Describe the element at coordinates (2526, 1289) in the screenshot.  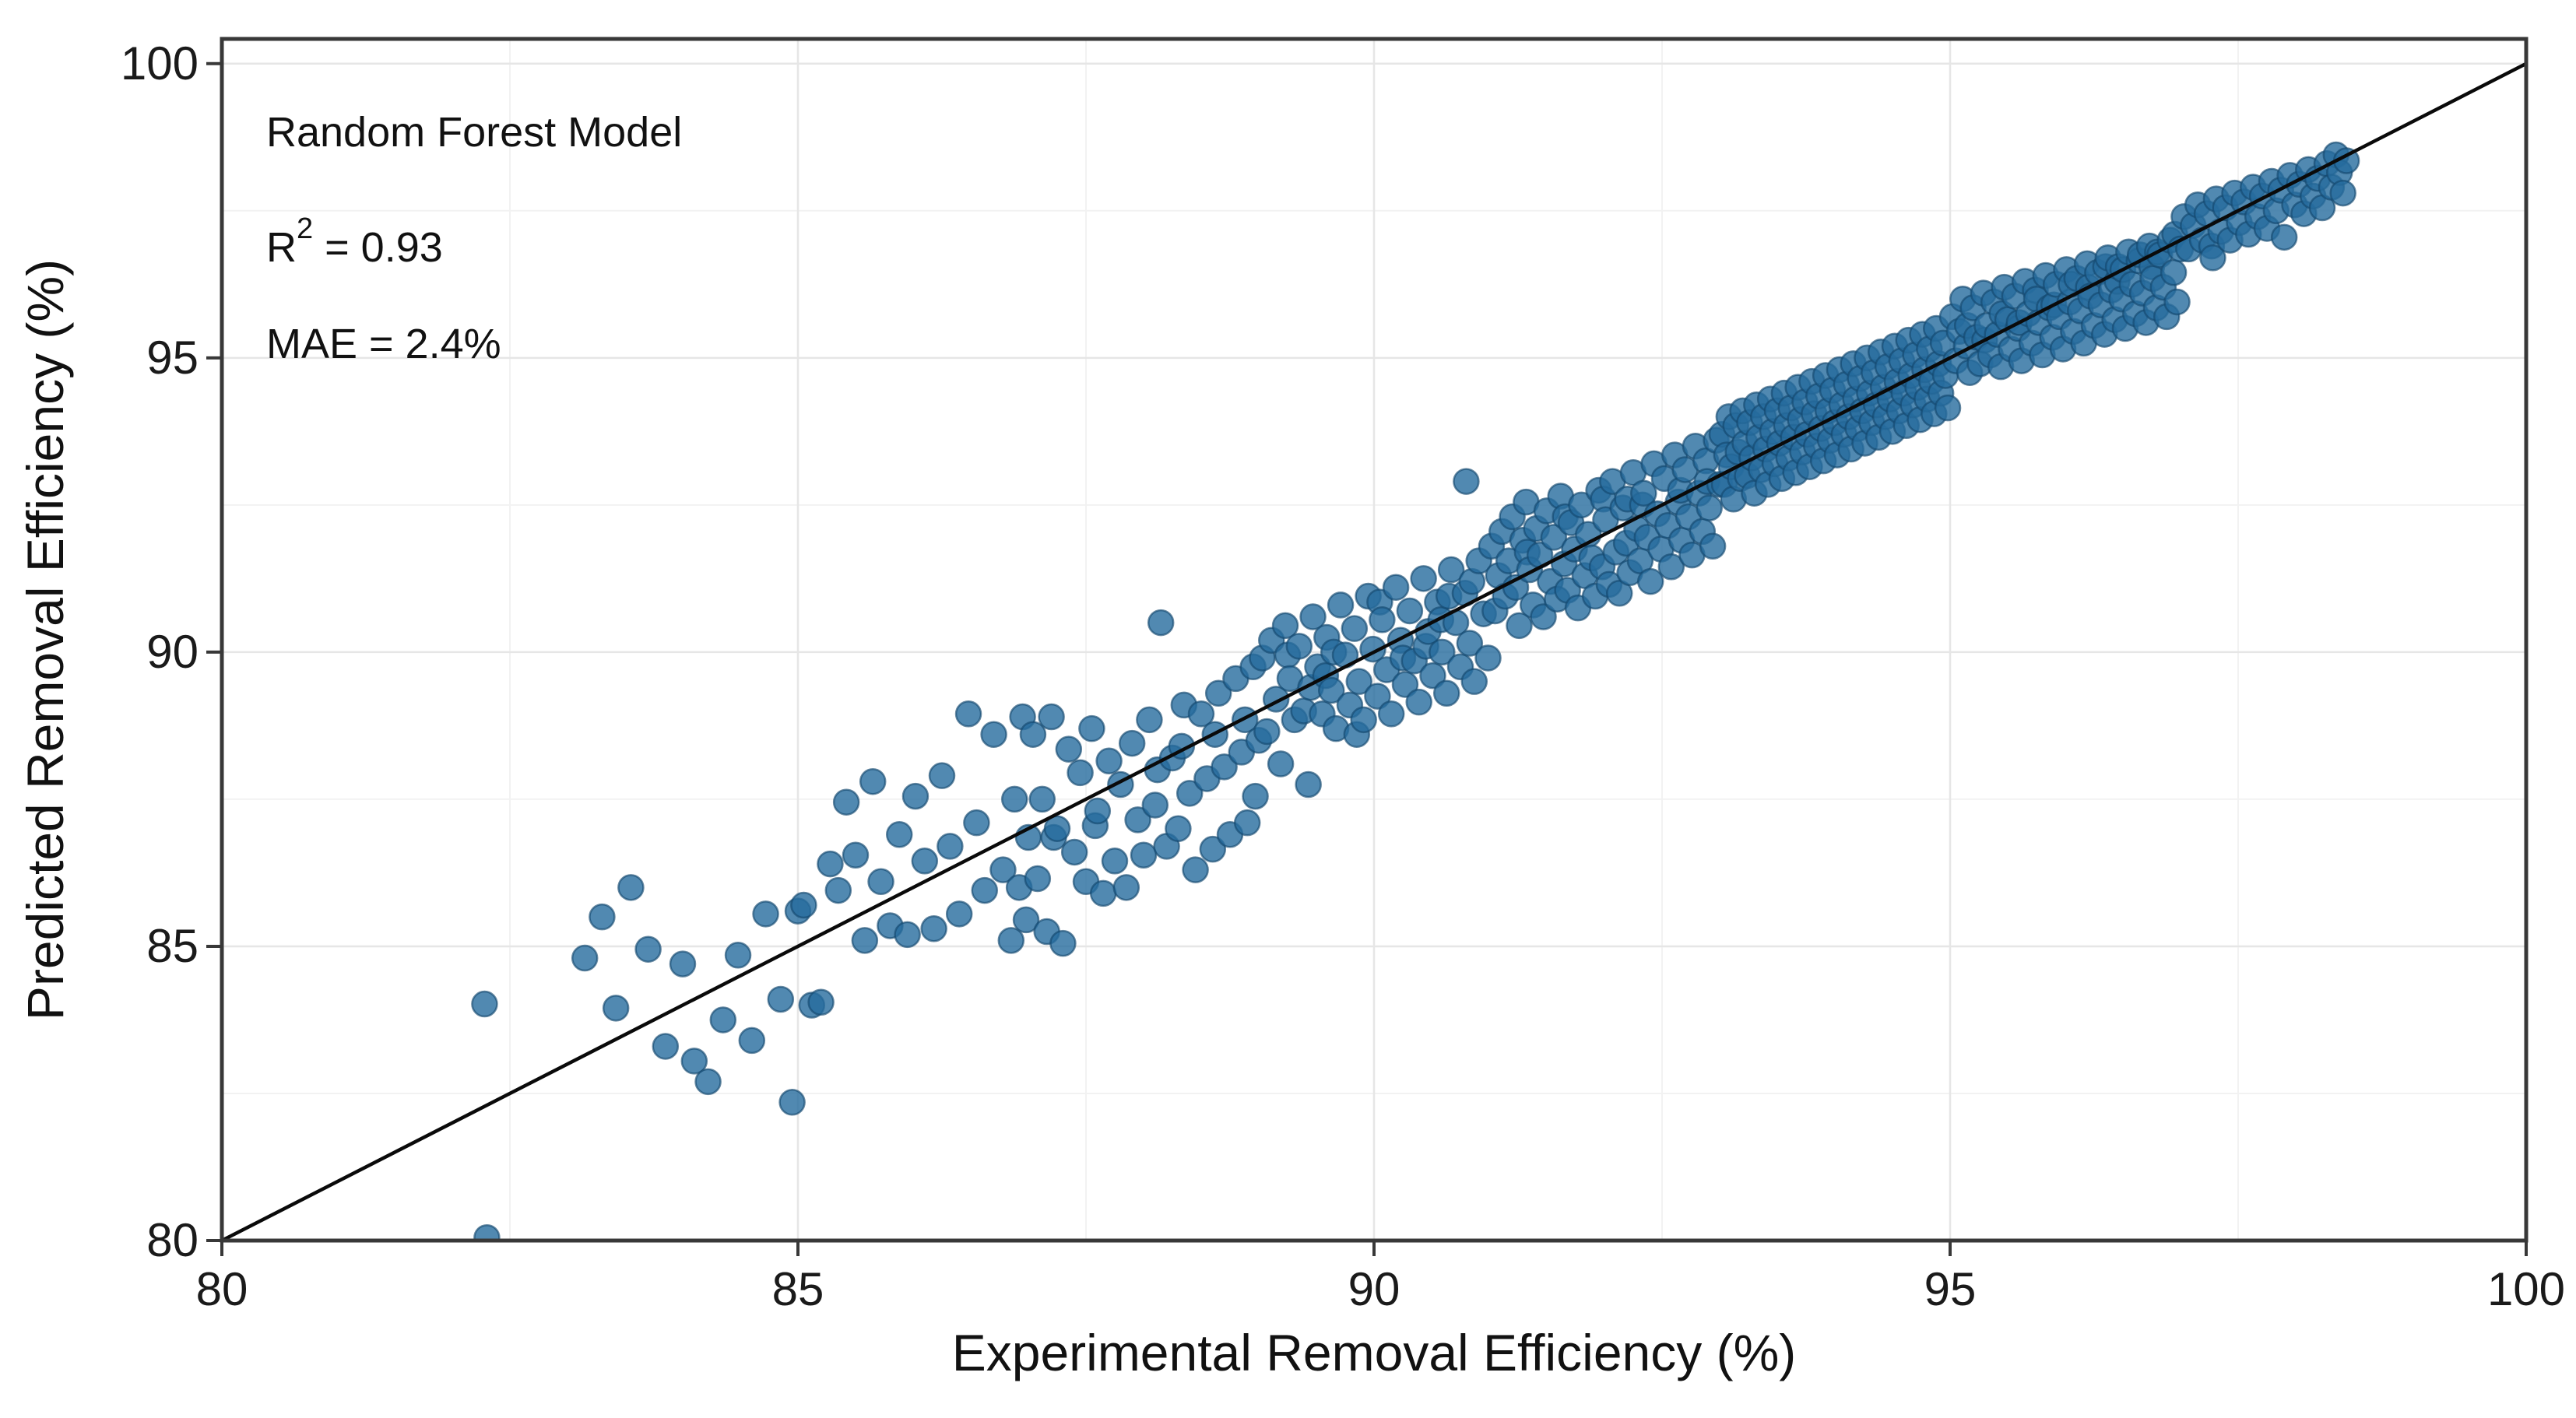
I see `x-tick-label: 100` at that location.